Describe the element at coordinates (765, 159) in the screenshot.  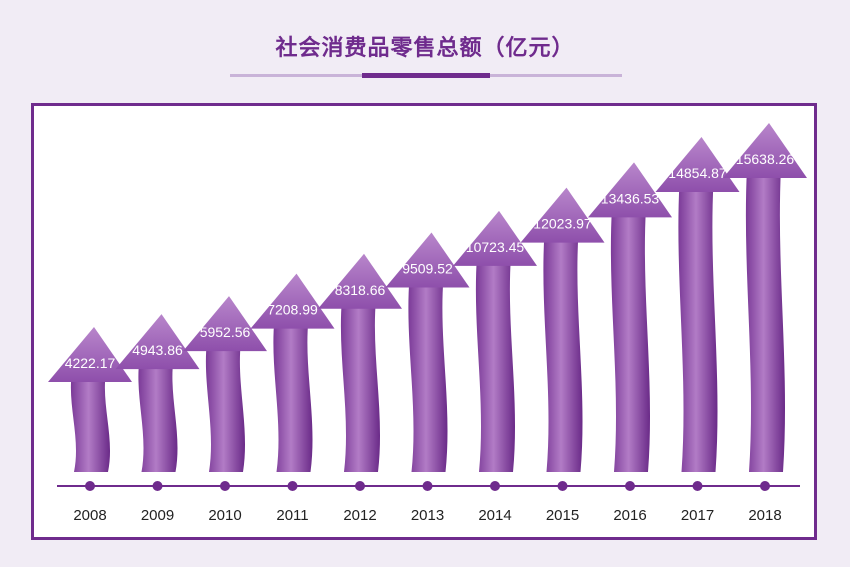
I see `data-label-2018: 15638.26` at that location.